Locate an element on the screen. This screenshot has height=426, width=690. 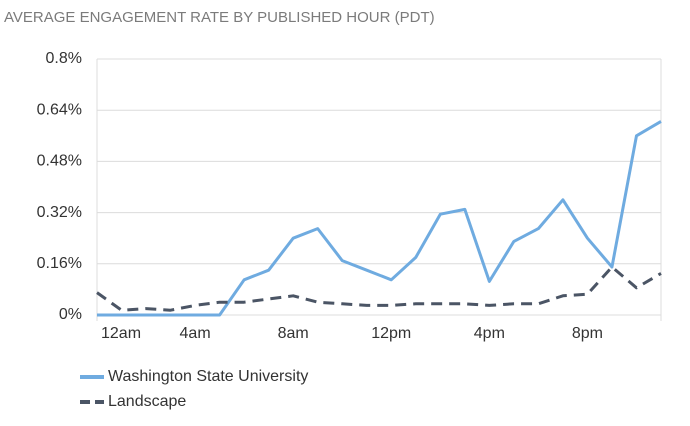
legend-label: Washington State University is located at coordinates (208, 376).